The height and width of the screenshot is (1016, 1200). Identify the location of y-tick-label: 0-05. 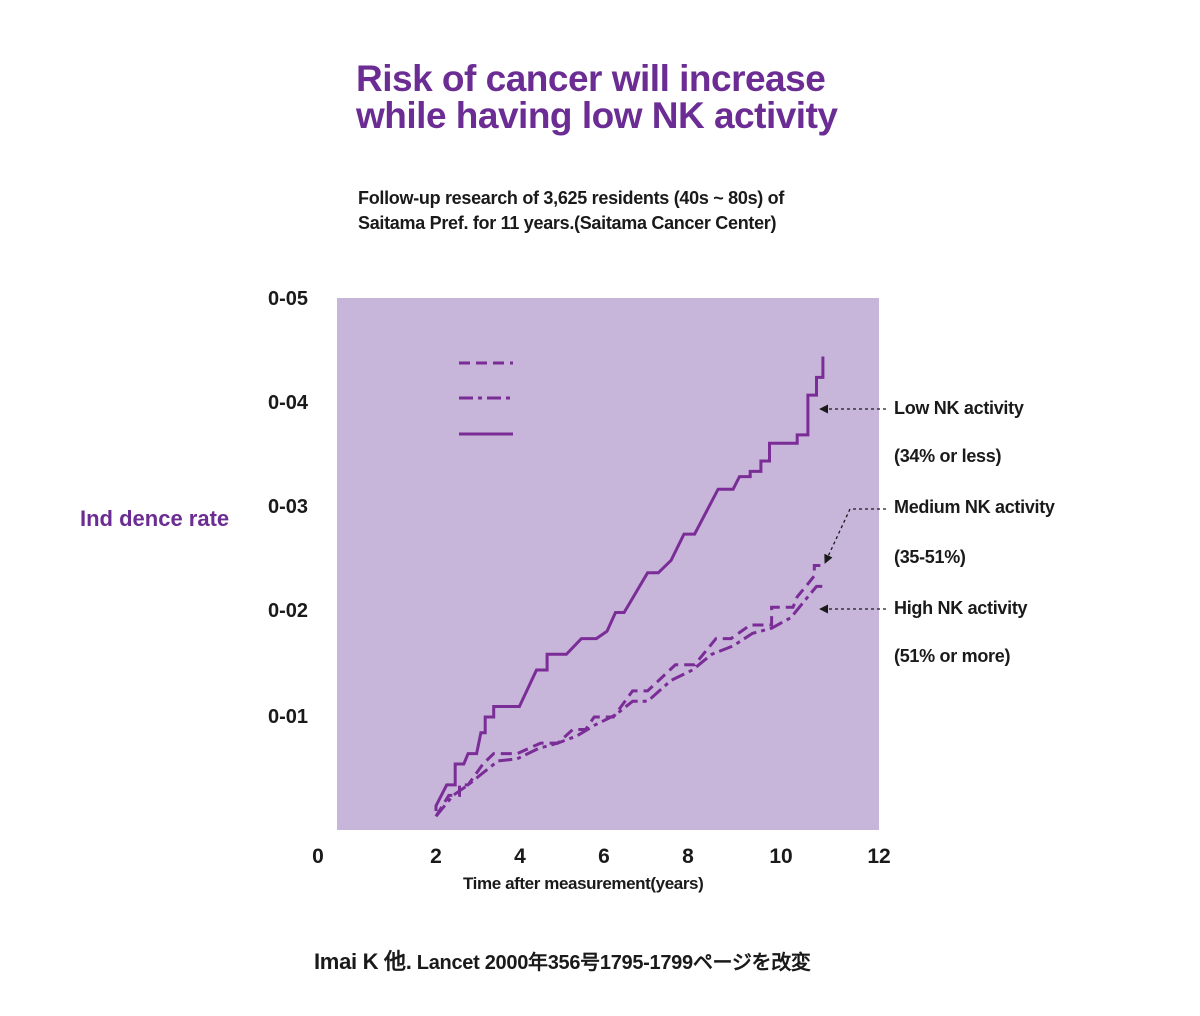
(288, 299).